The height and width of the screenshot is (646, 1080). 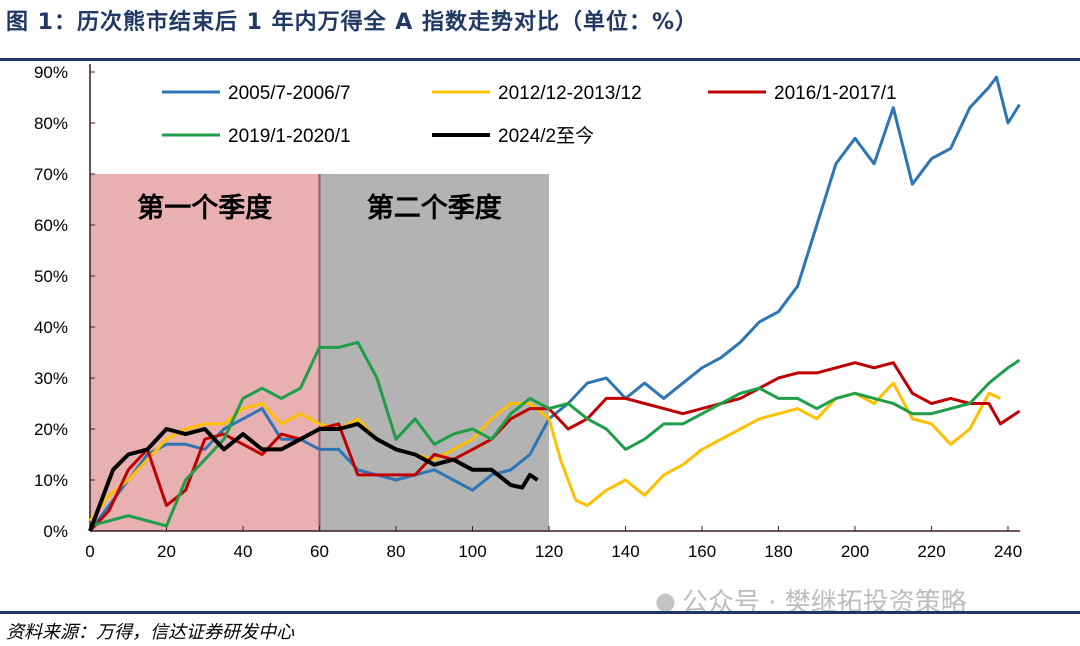 I want to click on top-rule, so click(x=540, y=59).